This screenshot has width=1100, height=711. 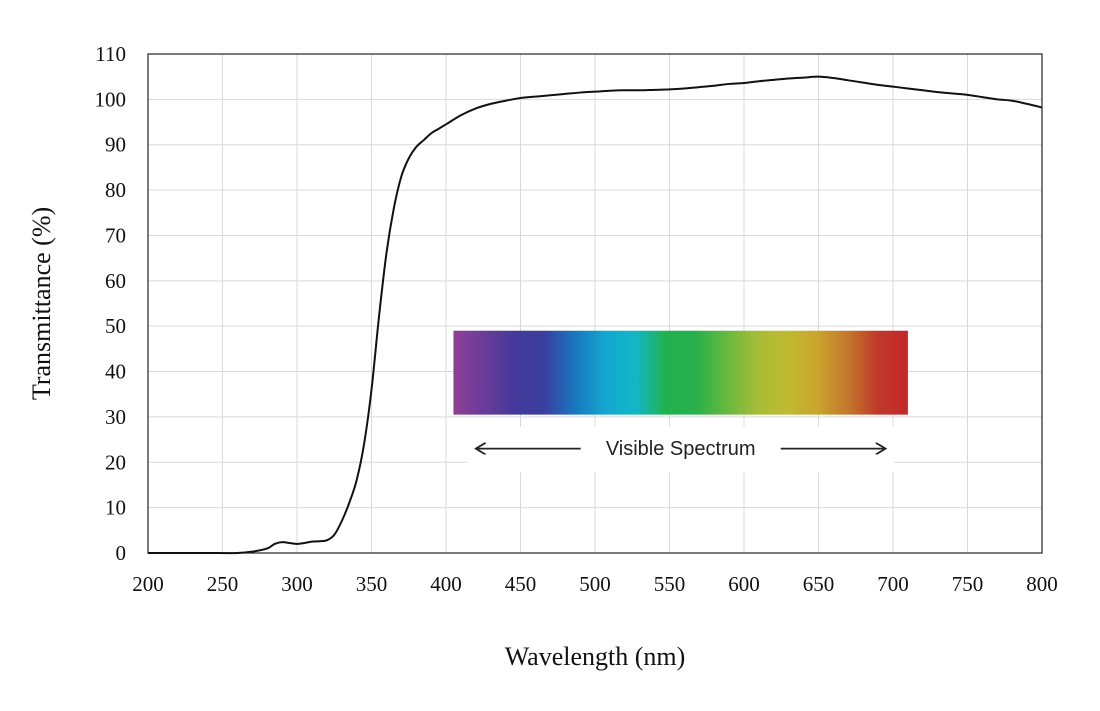 I want to click on x-tick-label: 650, so click(x=819, y=584).